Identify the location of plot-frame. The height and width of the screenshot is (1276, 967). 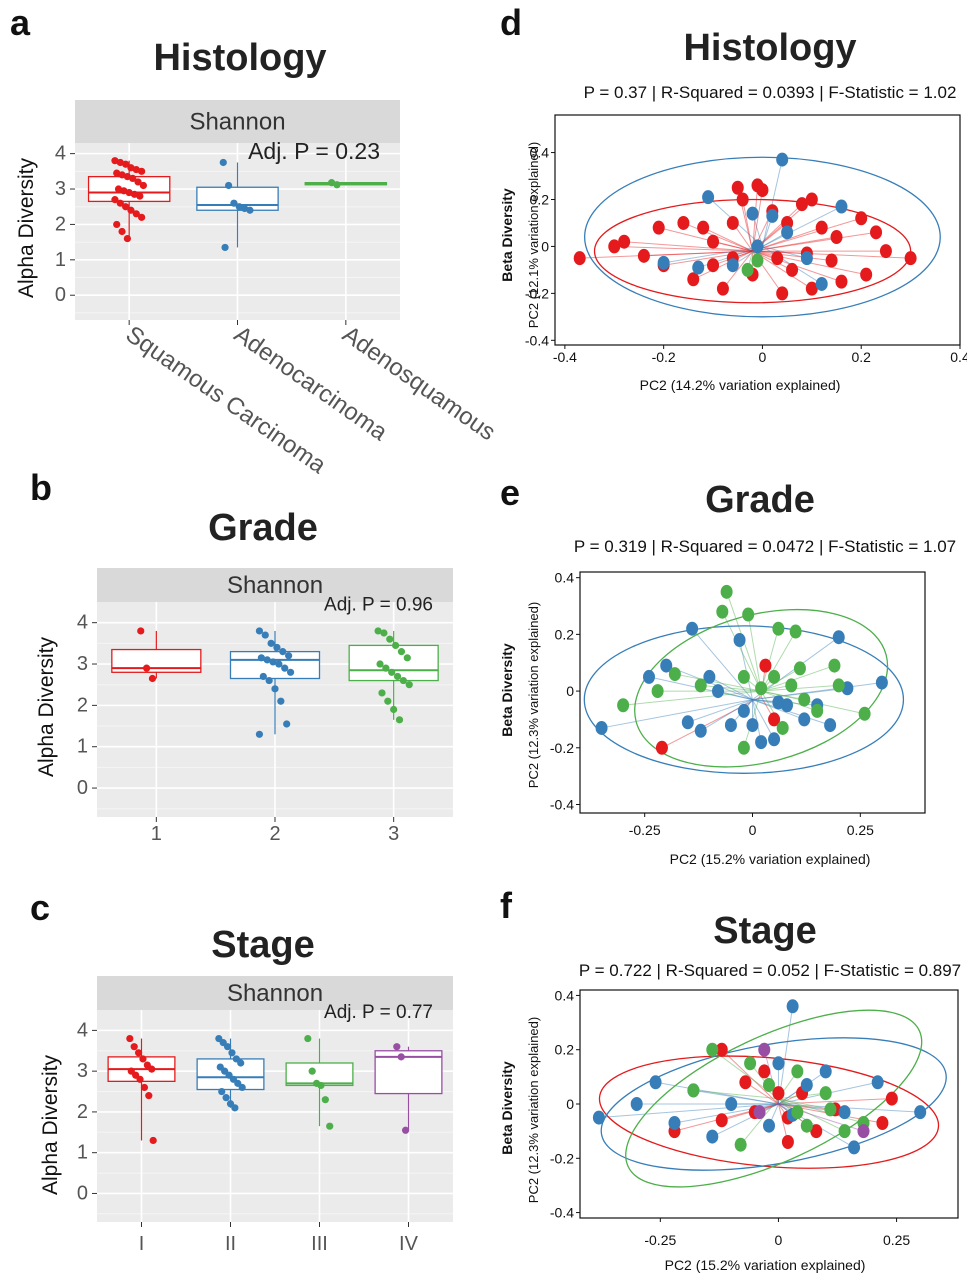
(752, 692).